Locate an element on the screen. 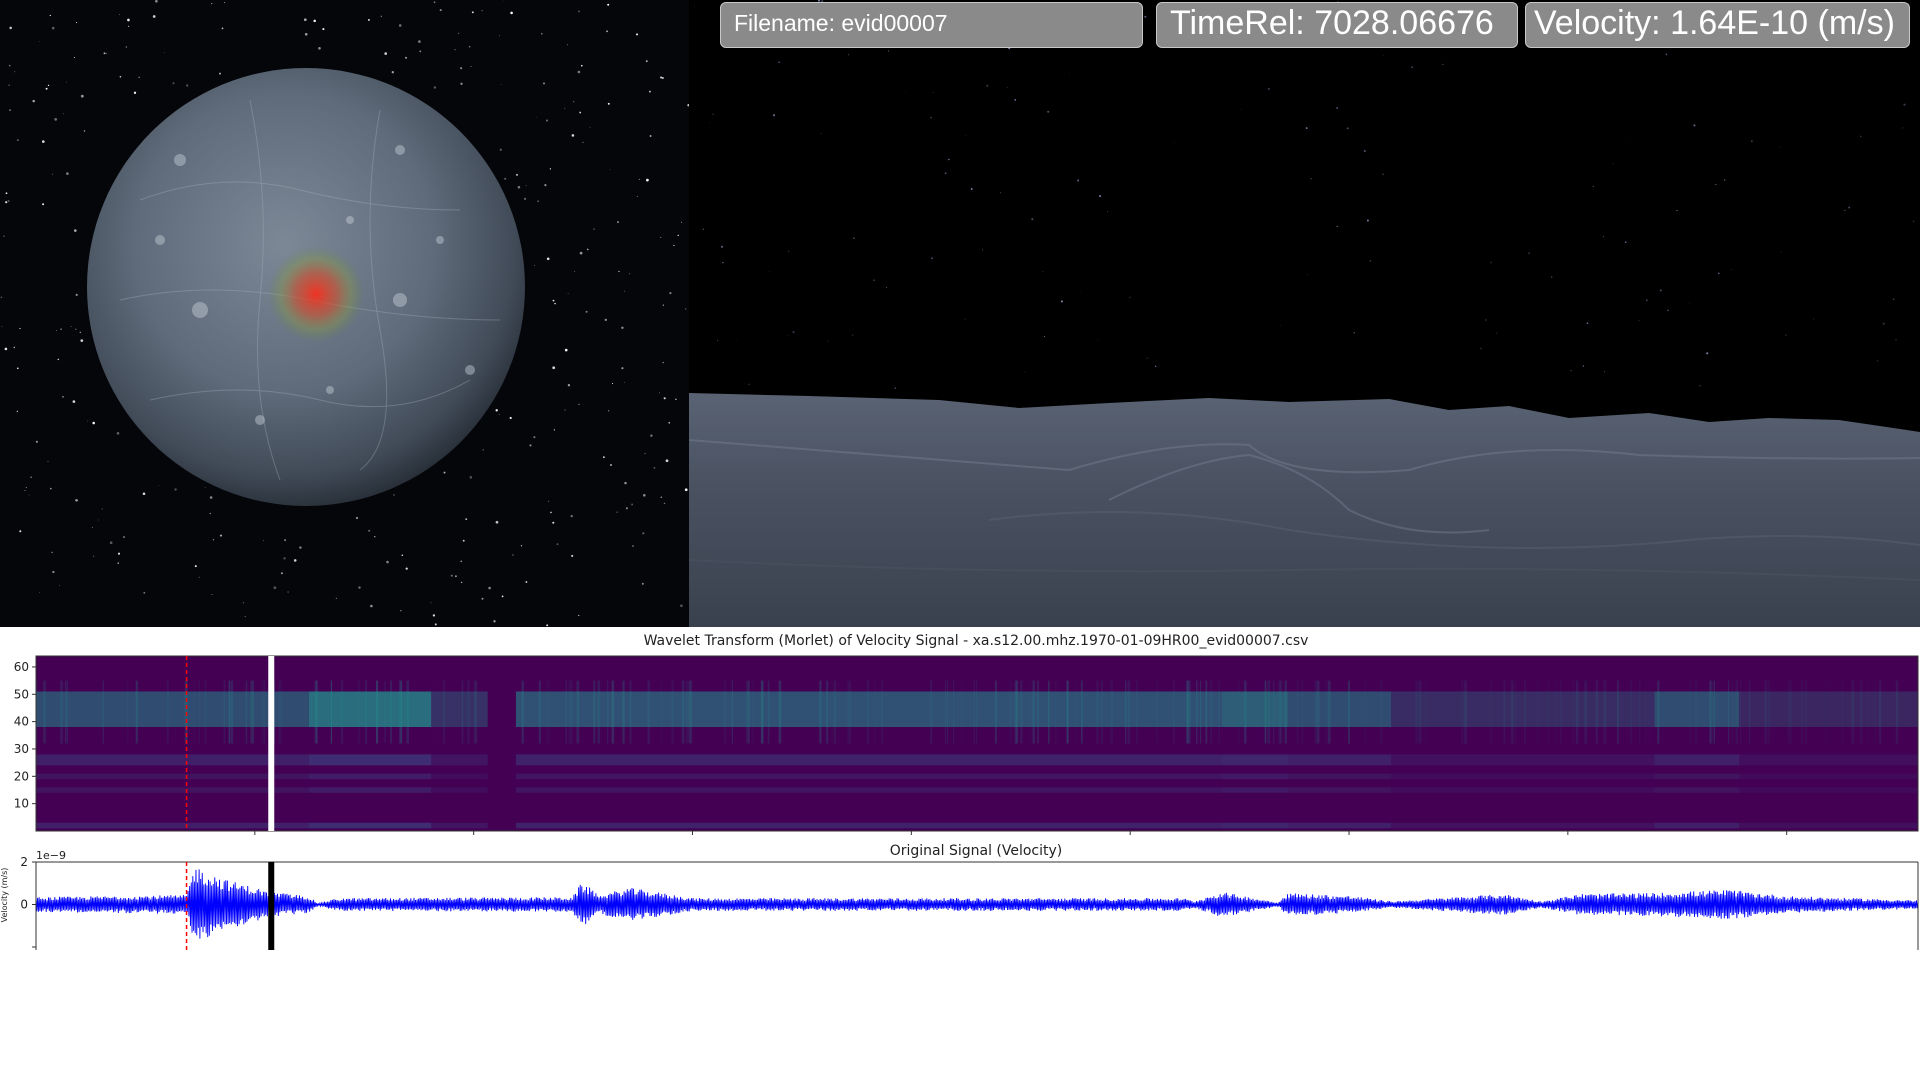 This screenshot has width=1920, height=1082. filename-readout: Filename: evid00007 is located at coordinates (931, 25).